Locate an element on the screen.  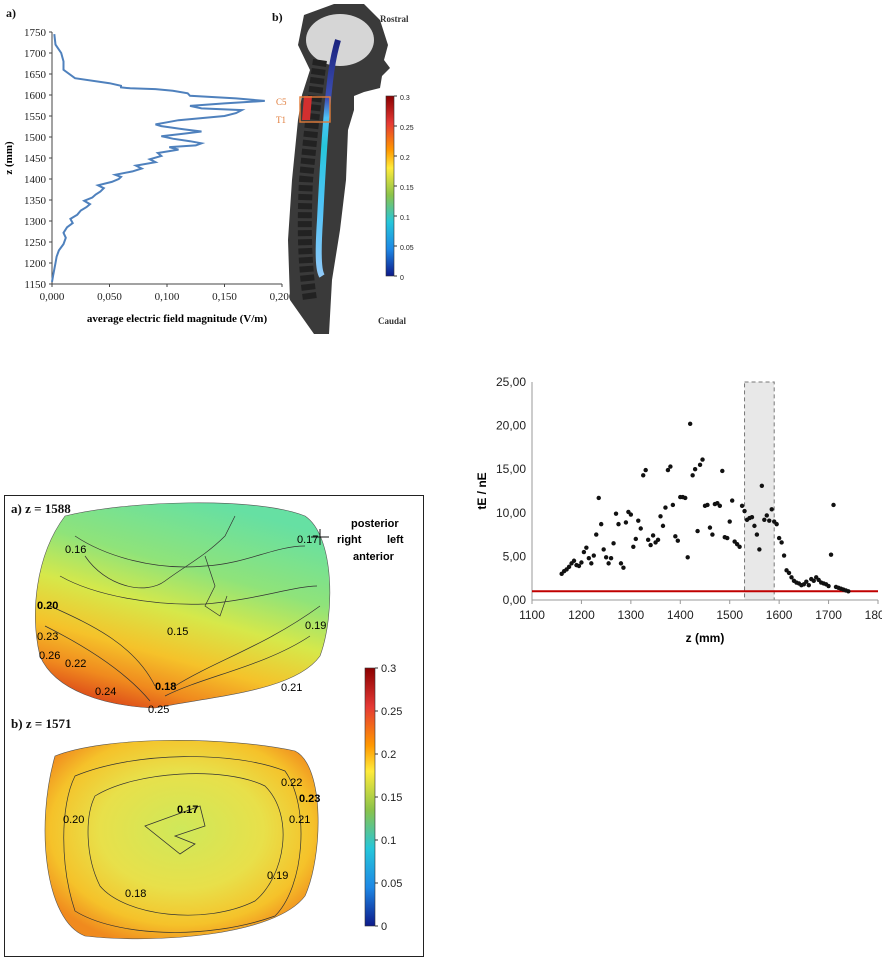
orientation-anterior: anterior is located at coordinates (373, 557).